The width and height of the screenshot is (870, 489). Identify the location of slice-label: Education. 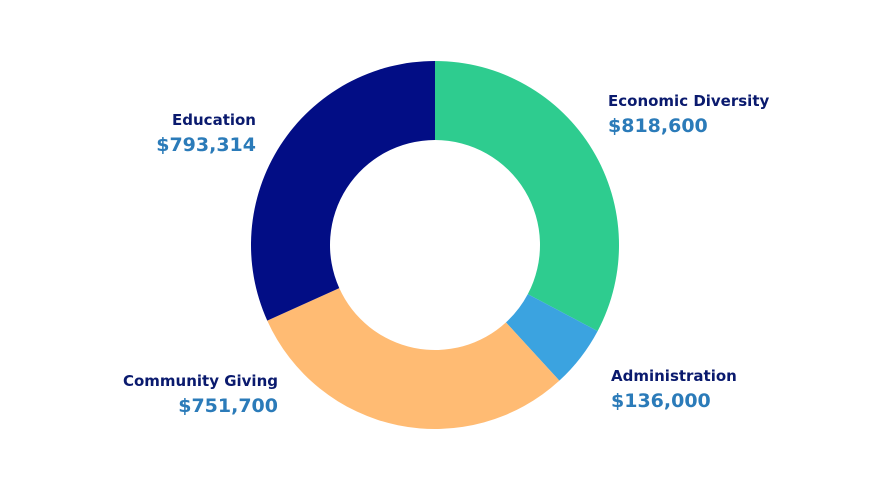
(214, 120).